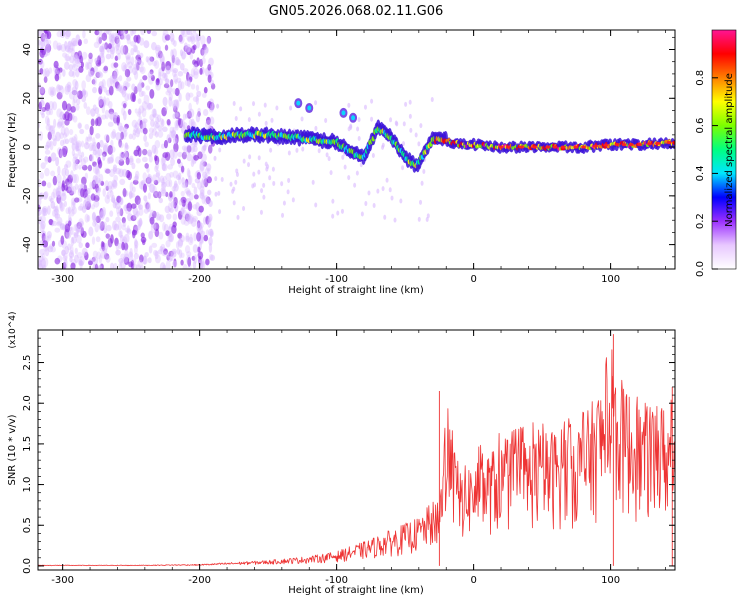  What do you see at coordinates (309, 108) in the screenshot?
I see `spectrogram-blob-core` at bounding box center [309, 108].